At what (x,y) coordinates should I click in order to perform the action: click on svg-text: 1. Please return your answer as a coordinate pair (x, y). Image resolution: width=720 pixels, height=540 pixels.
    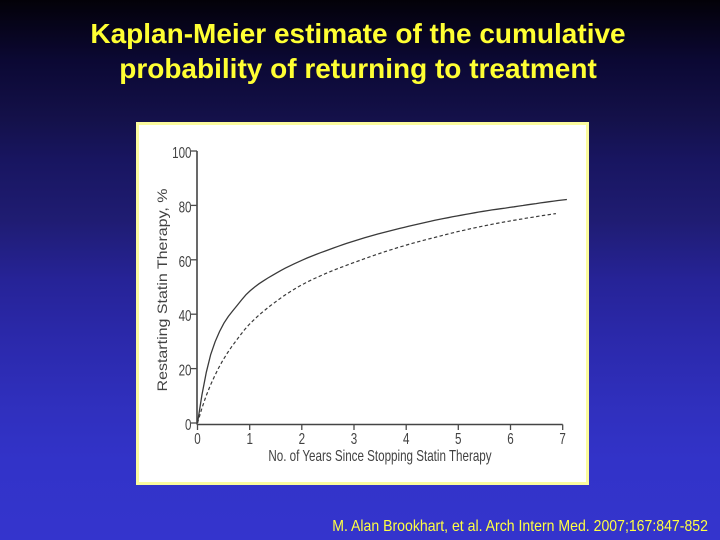
    Looking at the image, I should click on (249, 438).